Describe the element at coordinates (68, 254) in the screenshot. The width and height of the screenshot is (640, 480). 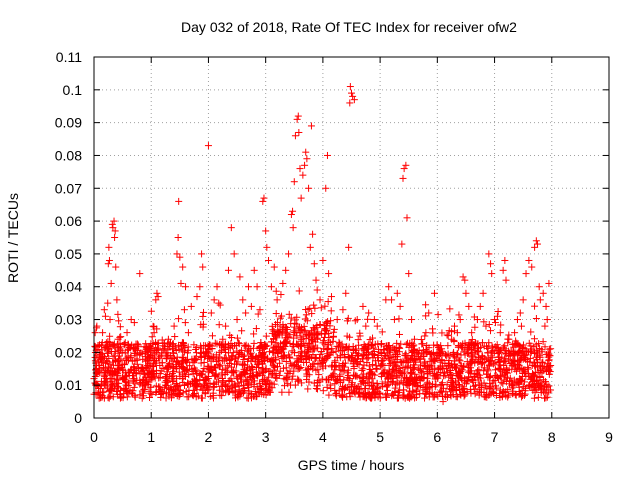
I see `y-tick-label: 0.05` at that location.